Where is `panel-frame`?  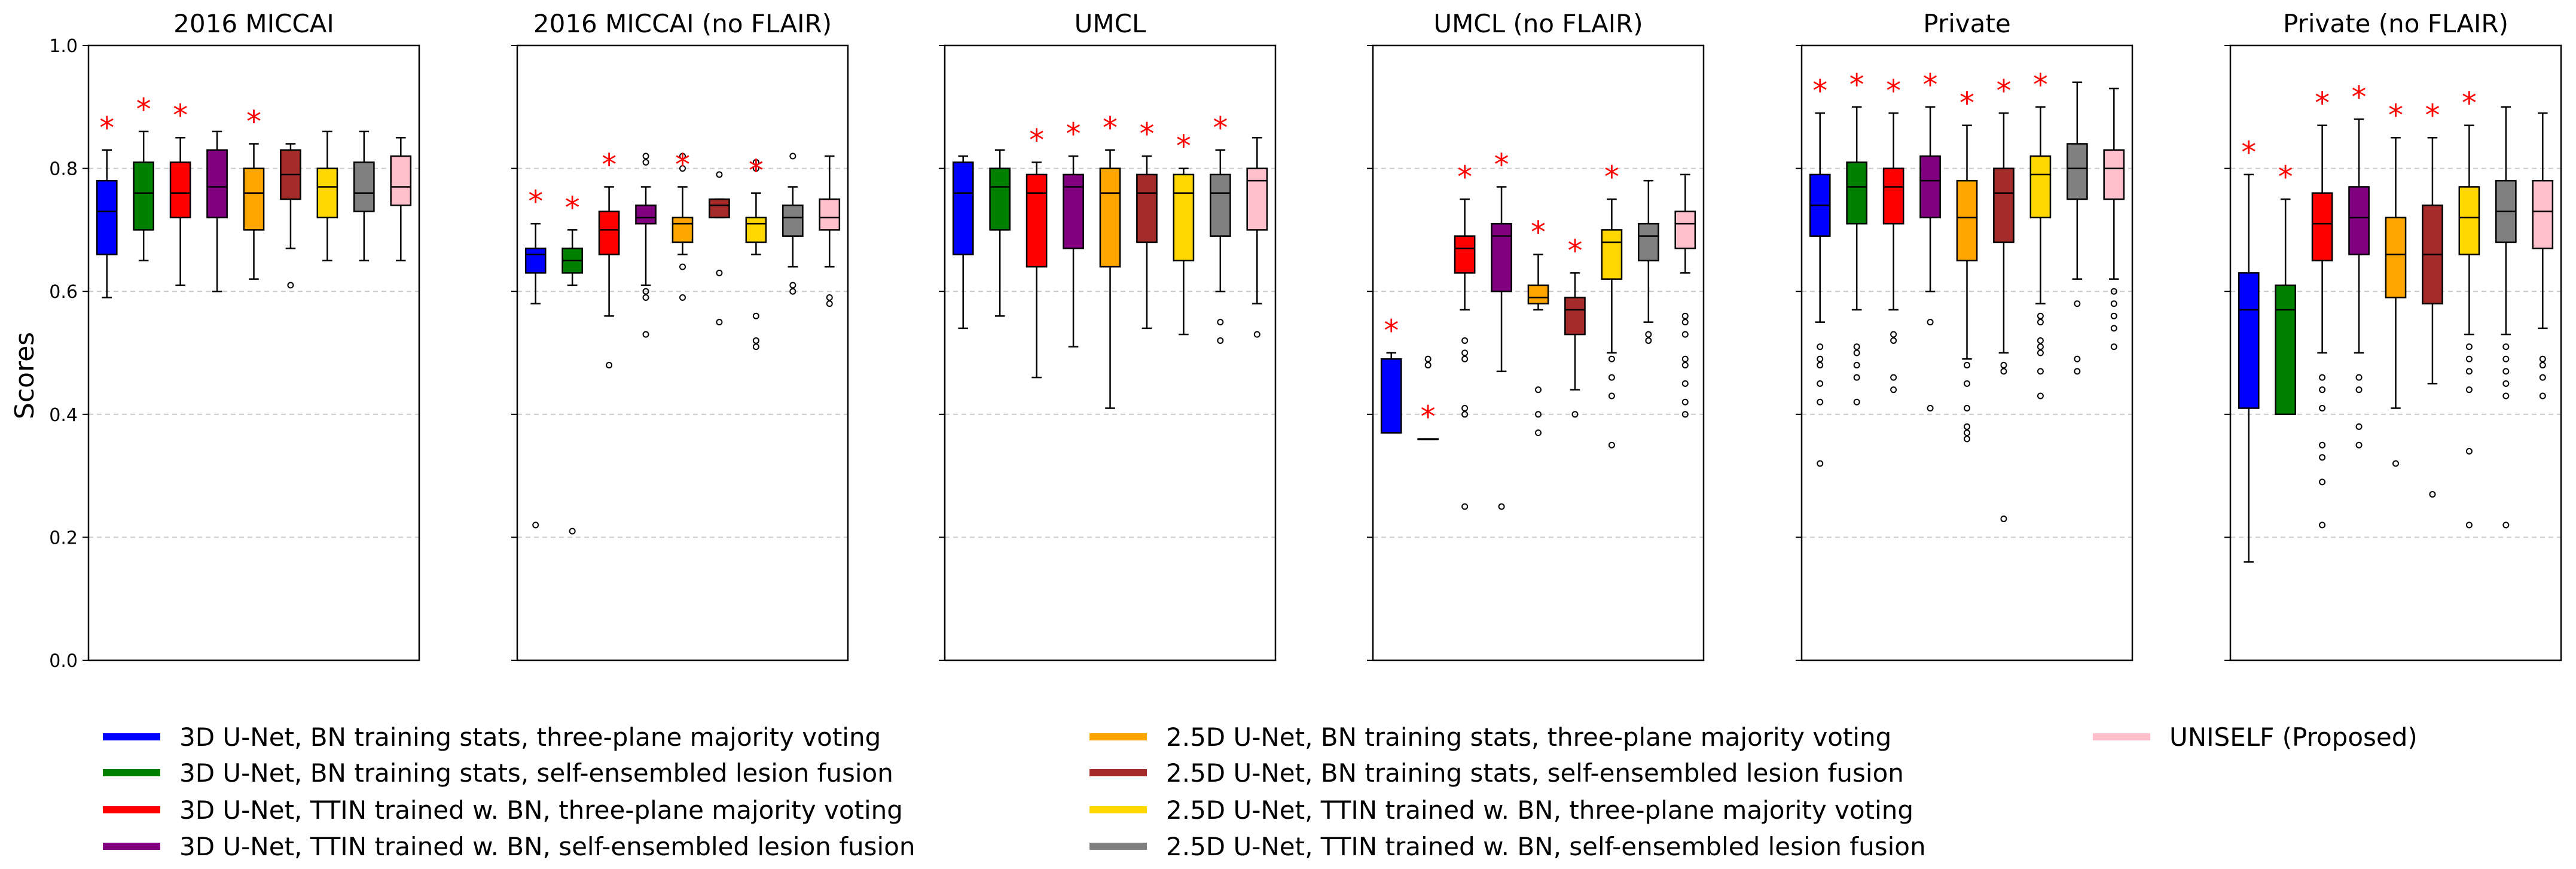 panel-frame is located at coordinates (1538, 352).